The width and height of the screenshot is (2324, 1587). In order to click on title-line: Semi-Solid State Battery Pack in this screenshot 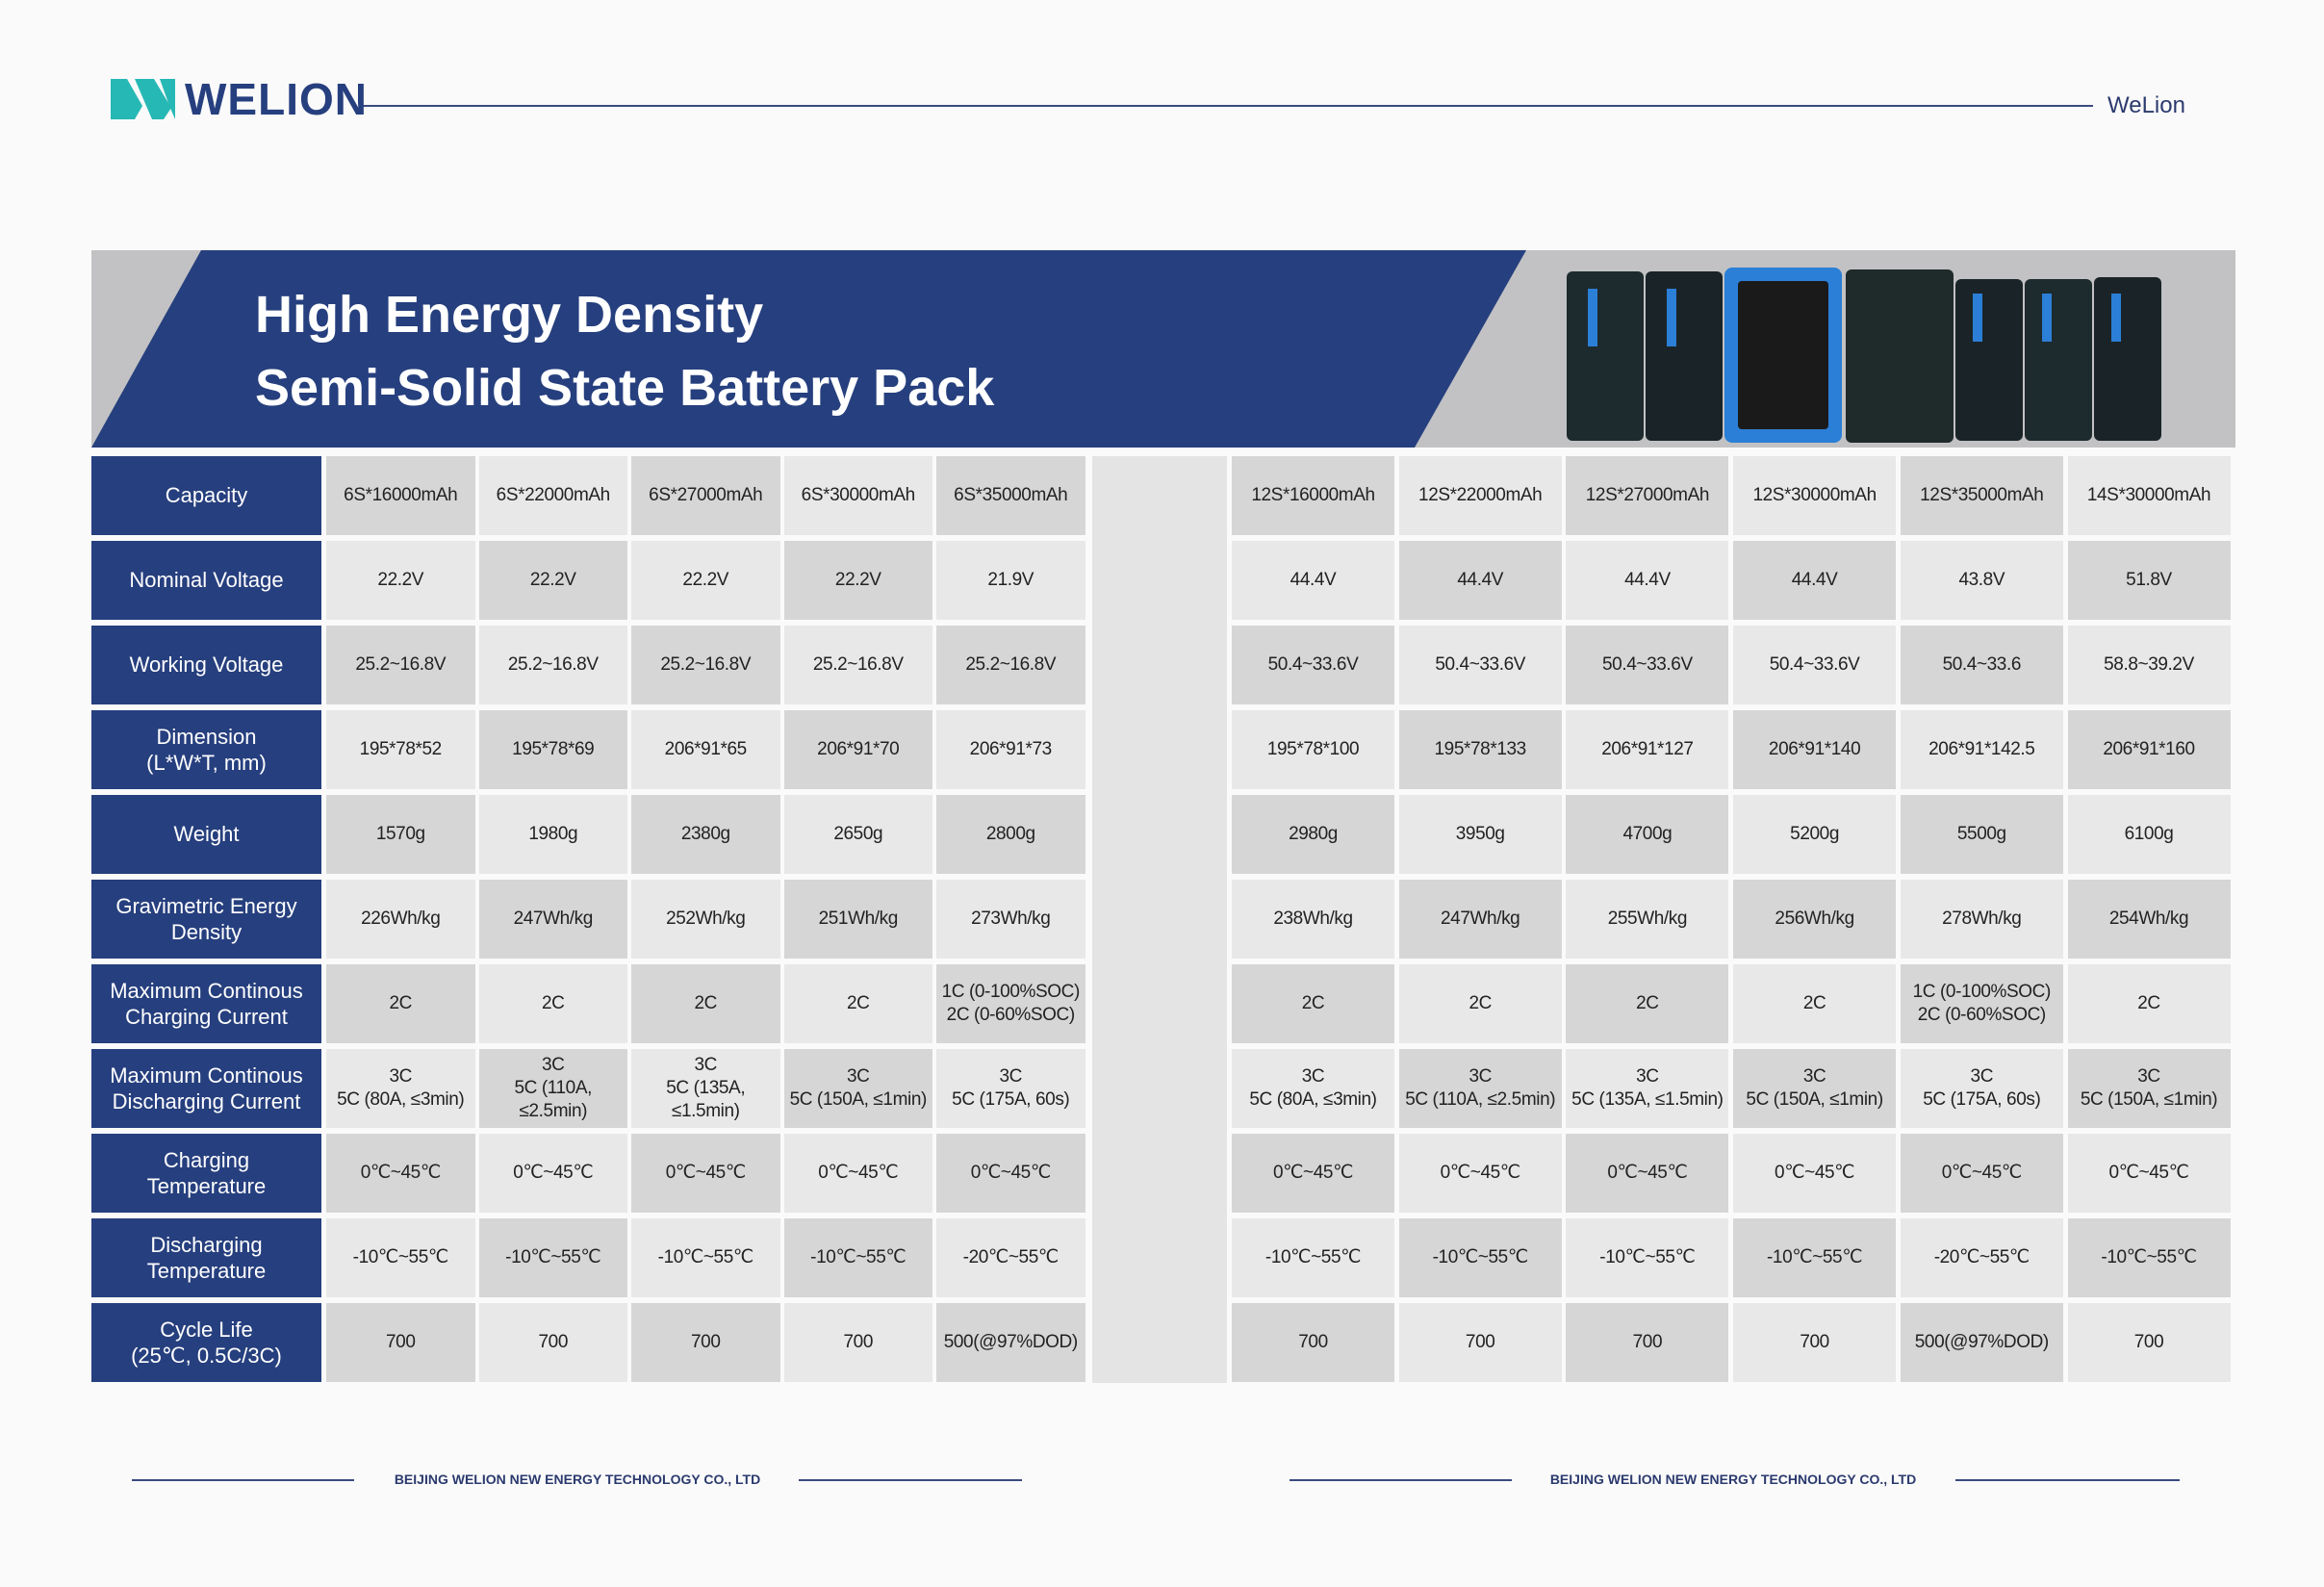, I will do `click(625, 388)`.